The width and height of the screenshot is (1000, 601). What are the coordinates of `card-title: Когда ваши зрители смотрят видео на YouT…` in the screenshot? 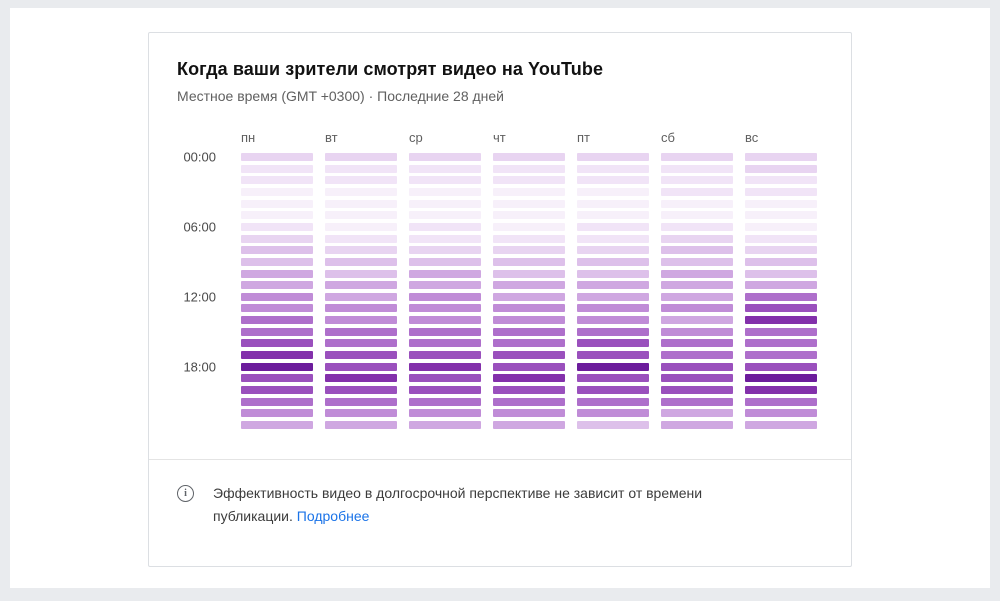 It's located at (390, 69).